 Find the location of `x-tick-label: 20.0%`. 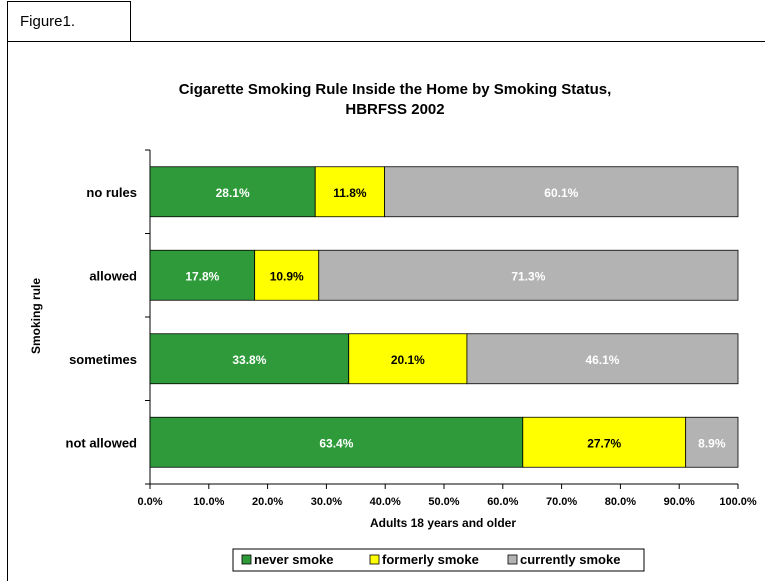

x-tick-label: 20.0% is located at coordinates (267, 502).